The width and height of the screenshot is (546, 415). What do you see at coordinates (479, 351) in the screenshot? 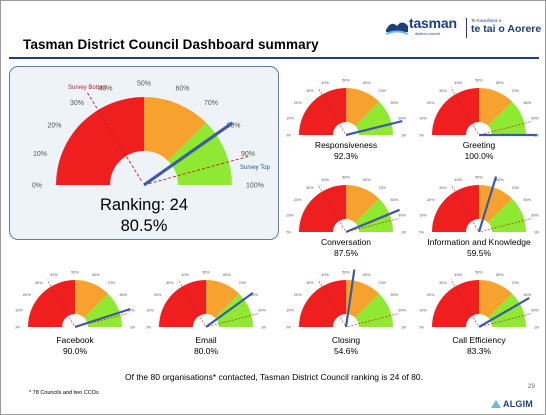
I see `gauge-value: 83.3%` at bounding box center [479, 351].